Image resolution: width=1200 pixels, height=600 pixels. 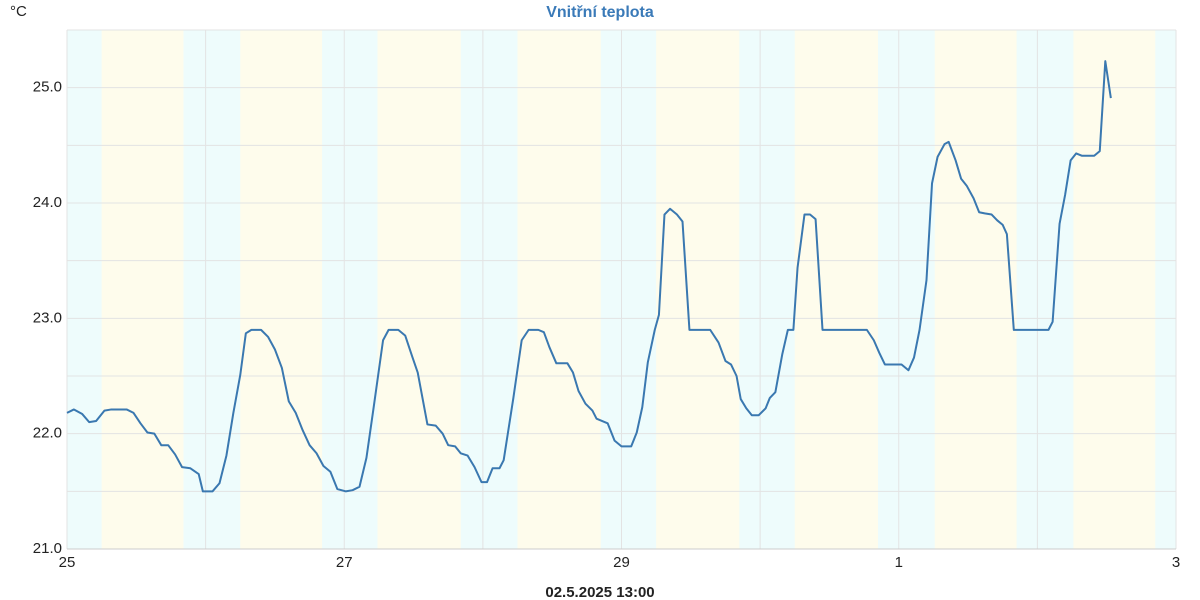 What do you see at coordinates (1176, 562) in the screenshot?
I see `x-tick-label: 3` at bounding box center [1176, 562].